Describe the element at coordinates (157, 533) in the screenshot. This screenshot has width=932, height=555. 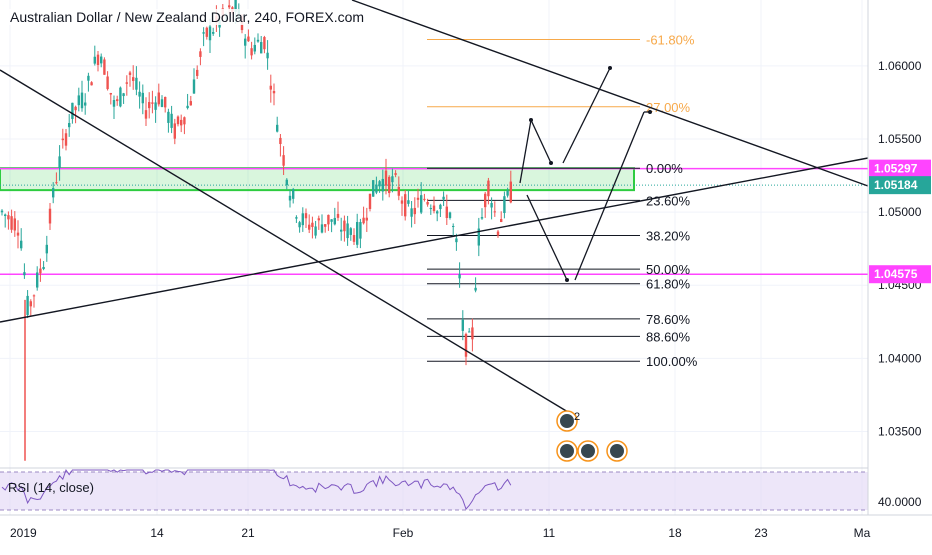
I see `time-tick-1: 14` at that location.